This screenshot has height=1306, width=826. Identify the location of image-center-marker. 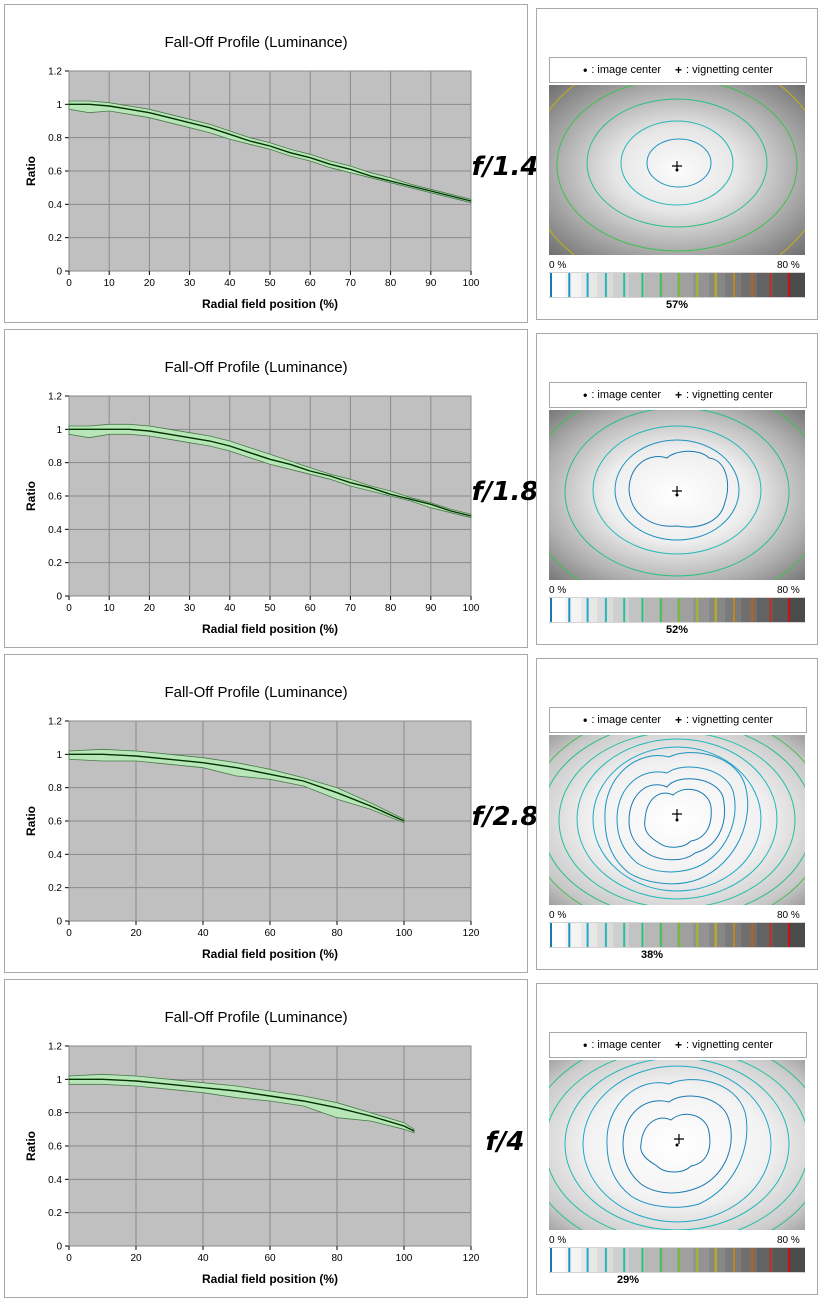
(677, 1145).